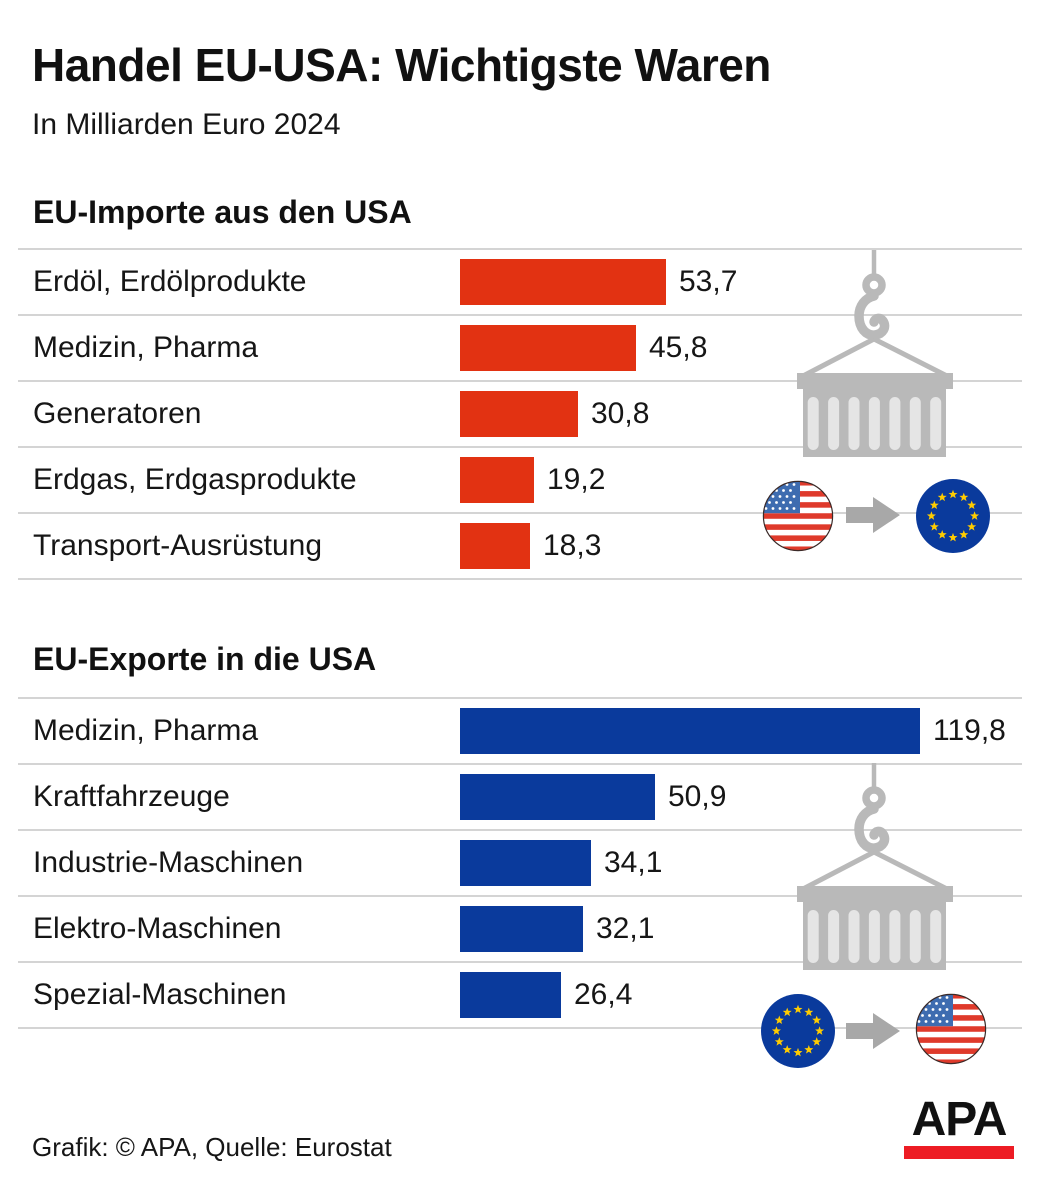  What do you see at coordinates (212, 1147) in the screenshot?
I see `footer-credit: Grafik: © APA, Quelle: Eurostat` at bounding box center [212, 1147].